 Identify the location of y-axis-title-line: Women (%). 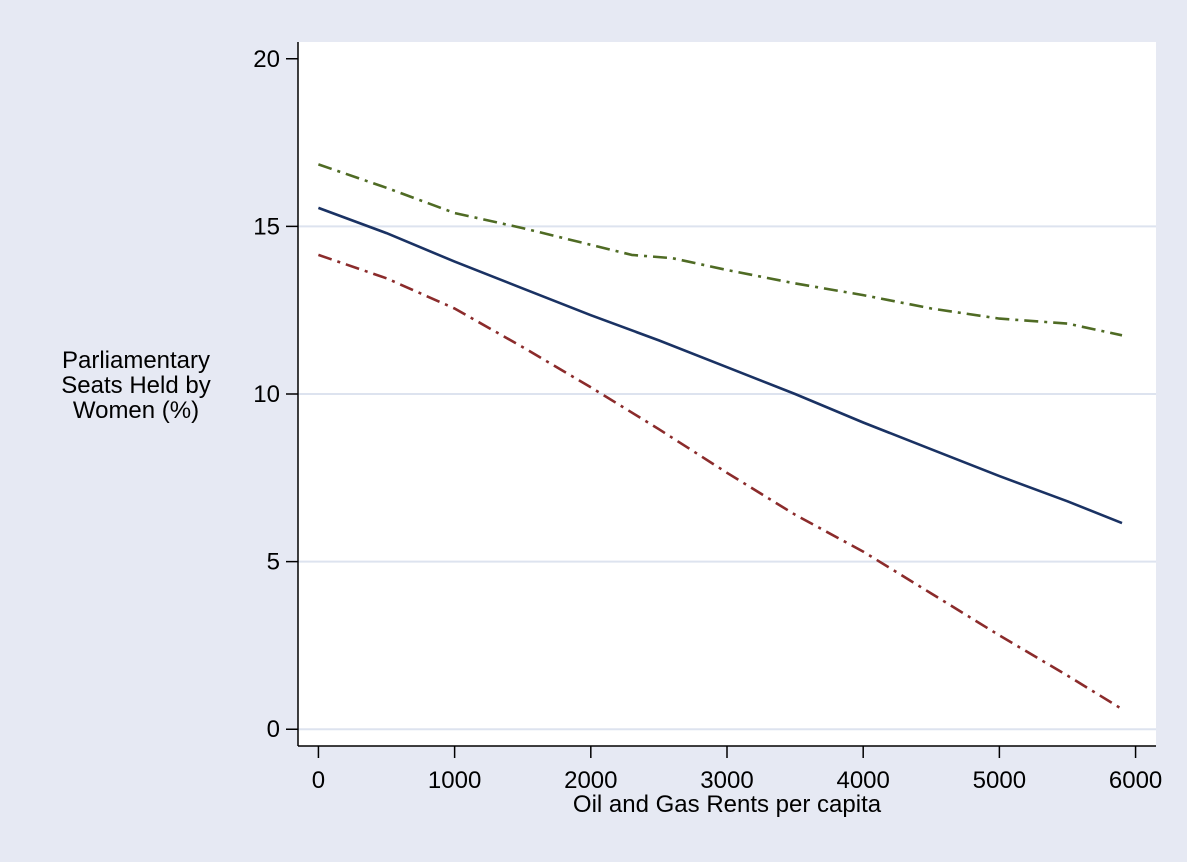
(136, 410).